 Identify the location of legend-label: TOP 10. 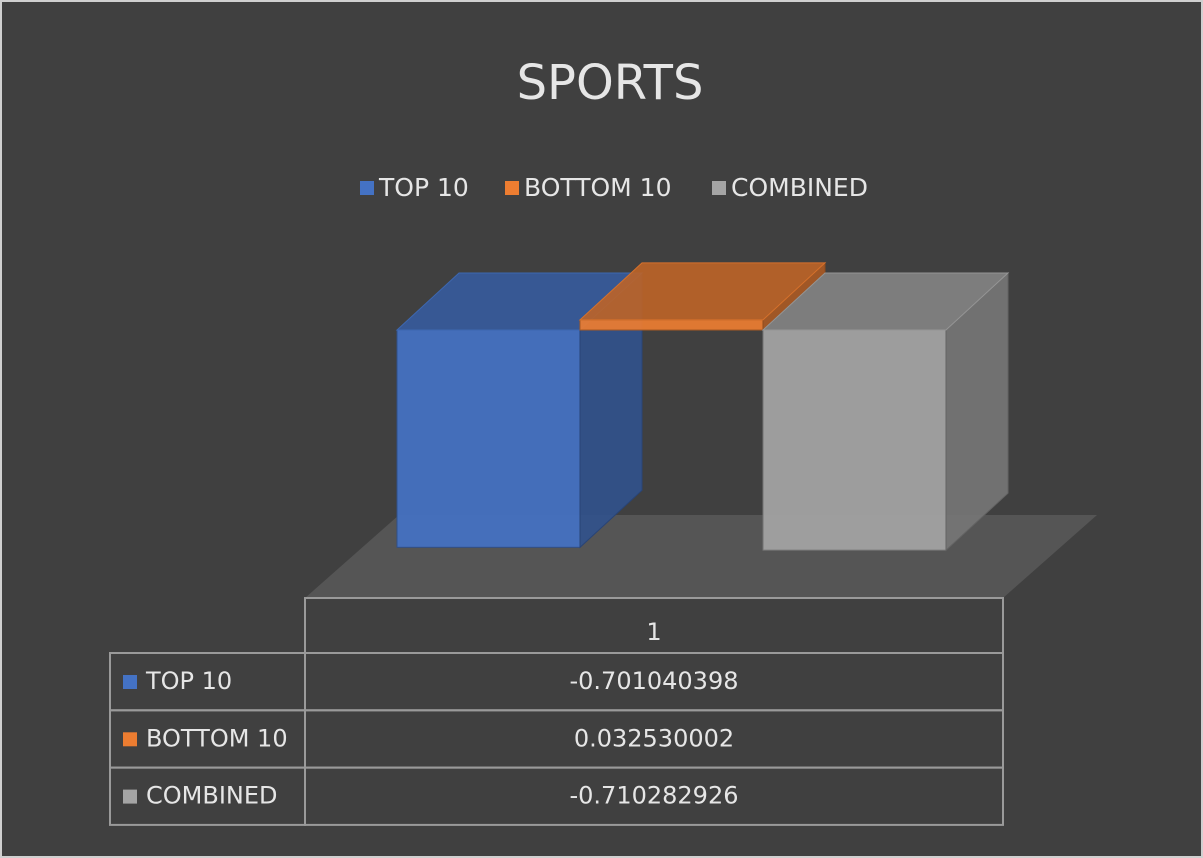
(423, 187).